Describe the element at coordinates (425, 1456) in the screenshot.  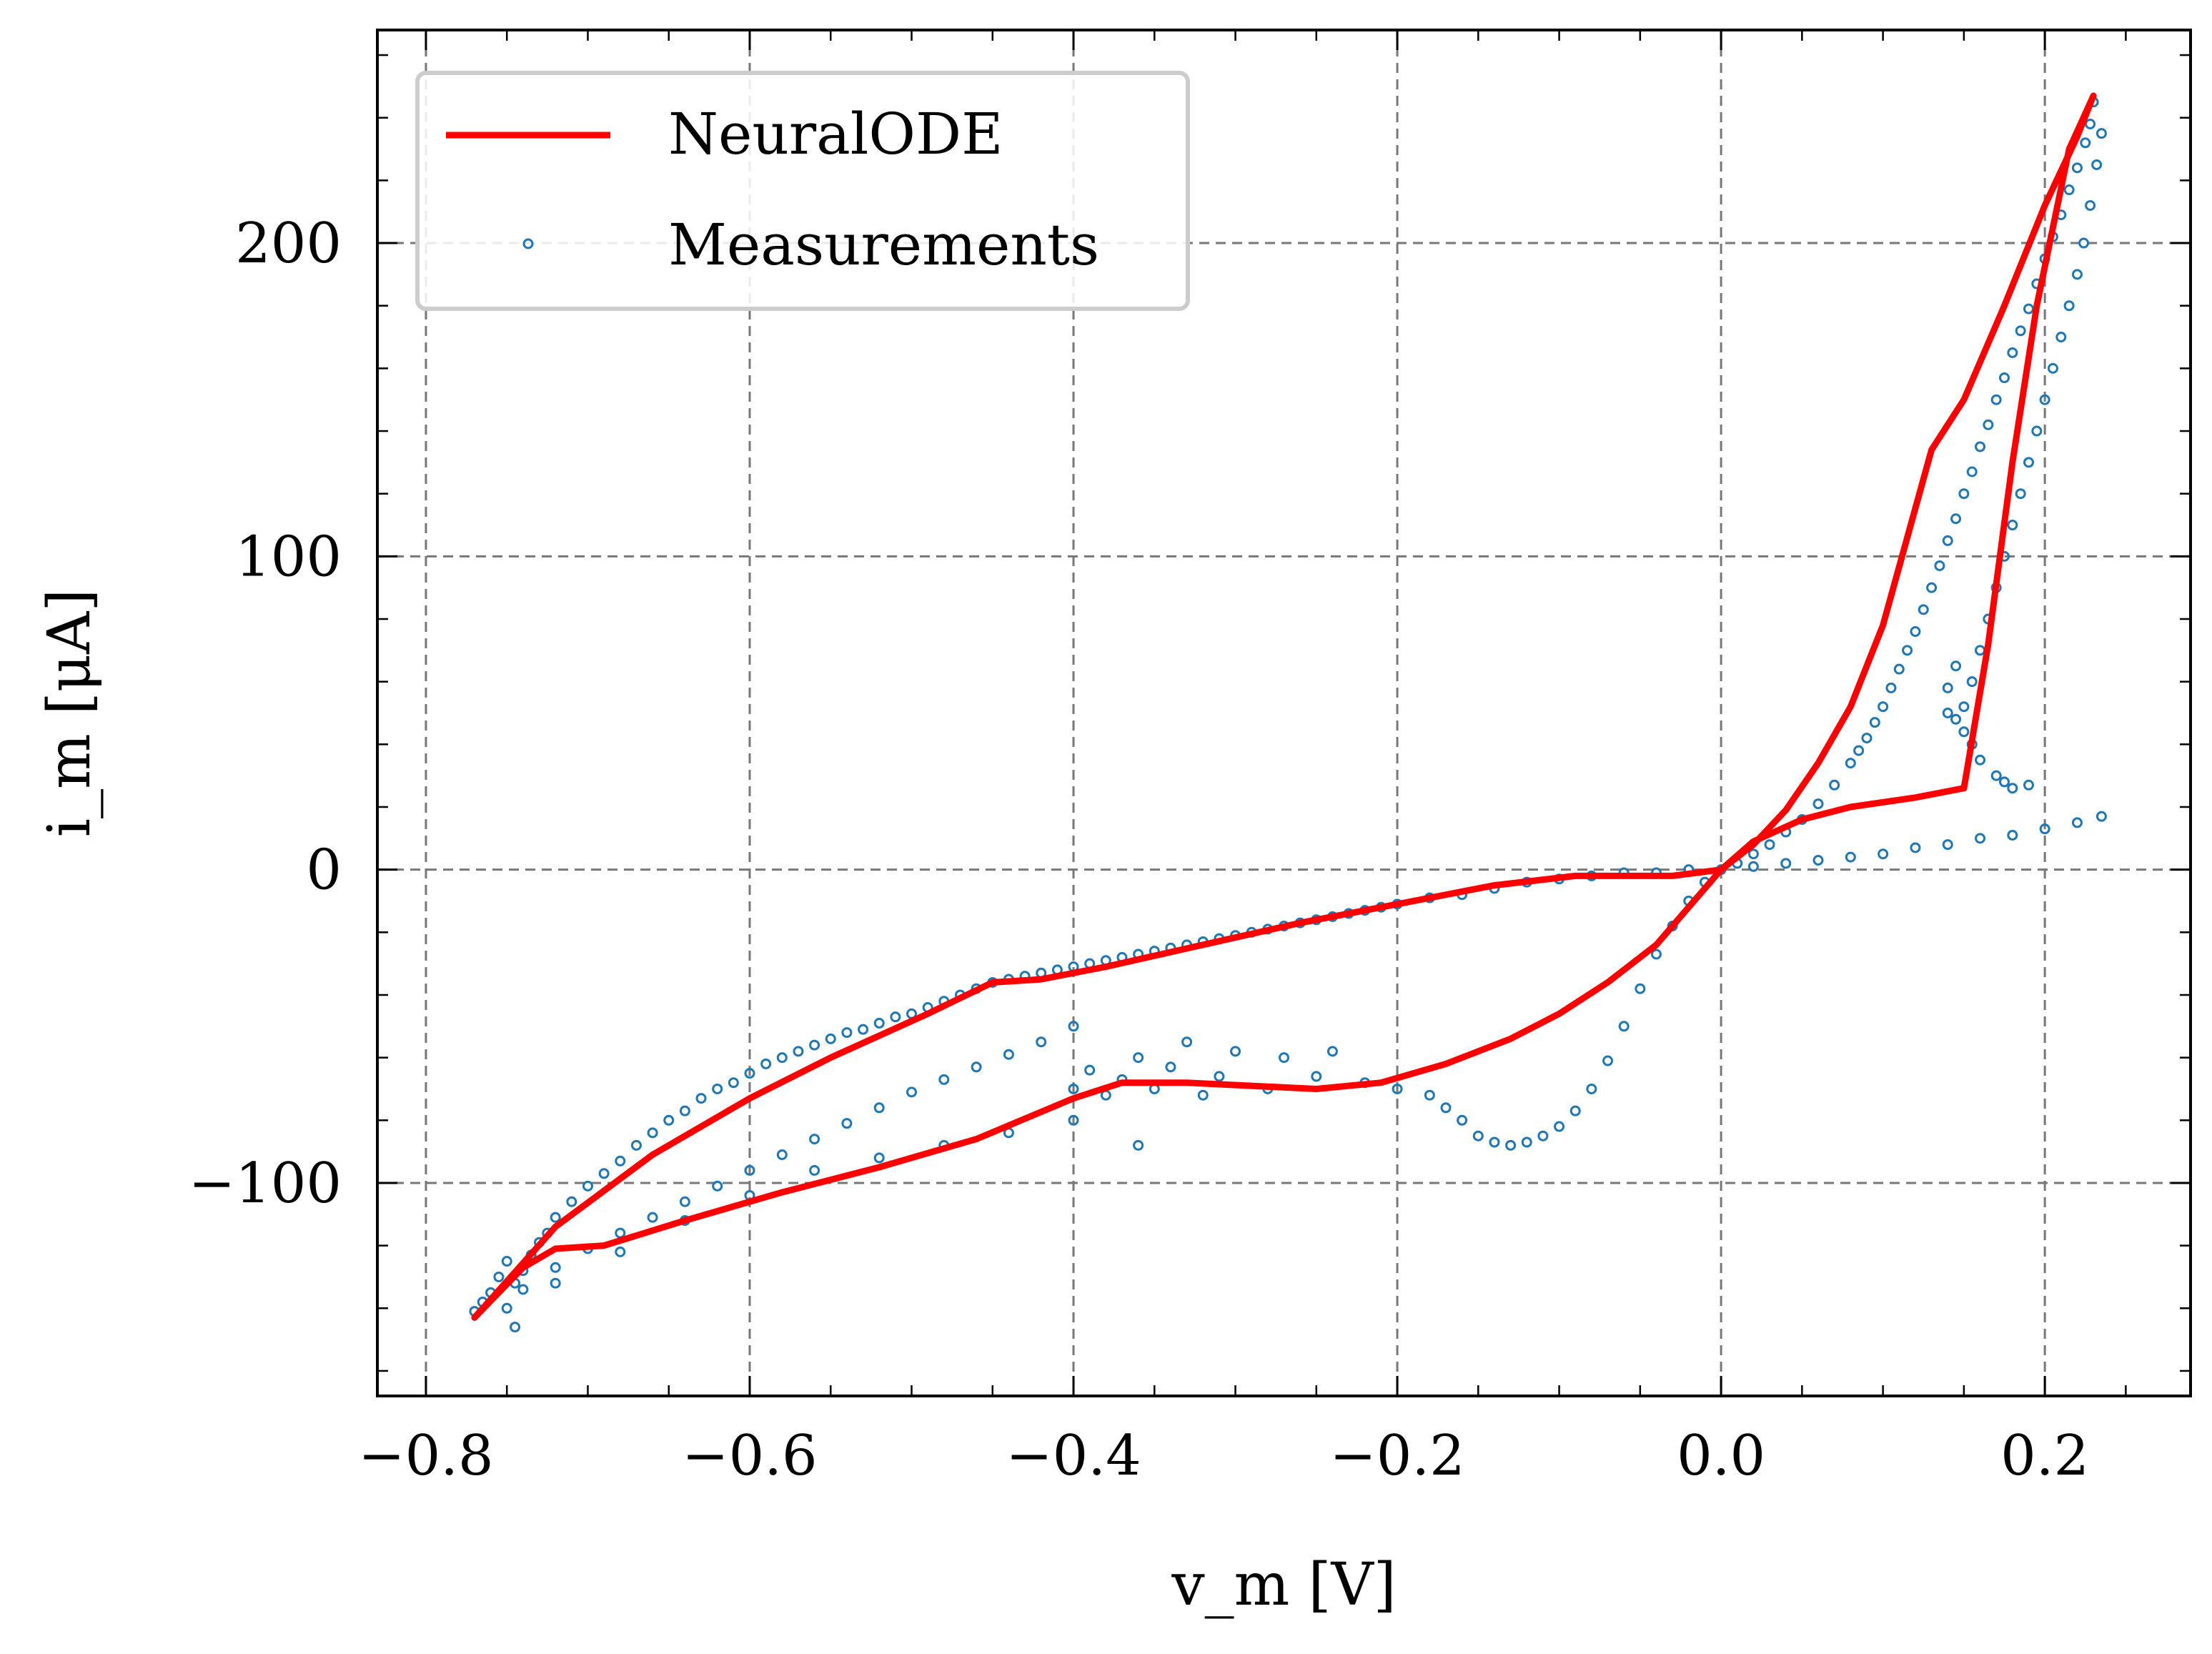
I see `x-tick-label: −0.8` at that location.